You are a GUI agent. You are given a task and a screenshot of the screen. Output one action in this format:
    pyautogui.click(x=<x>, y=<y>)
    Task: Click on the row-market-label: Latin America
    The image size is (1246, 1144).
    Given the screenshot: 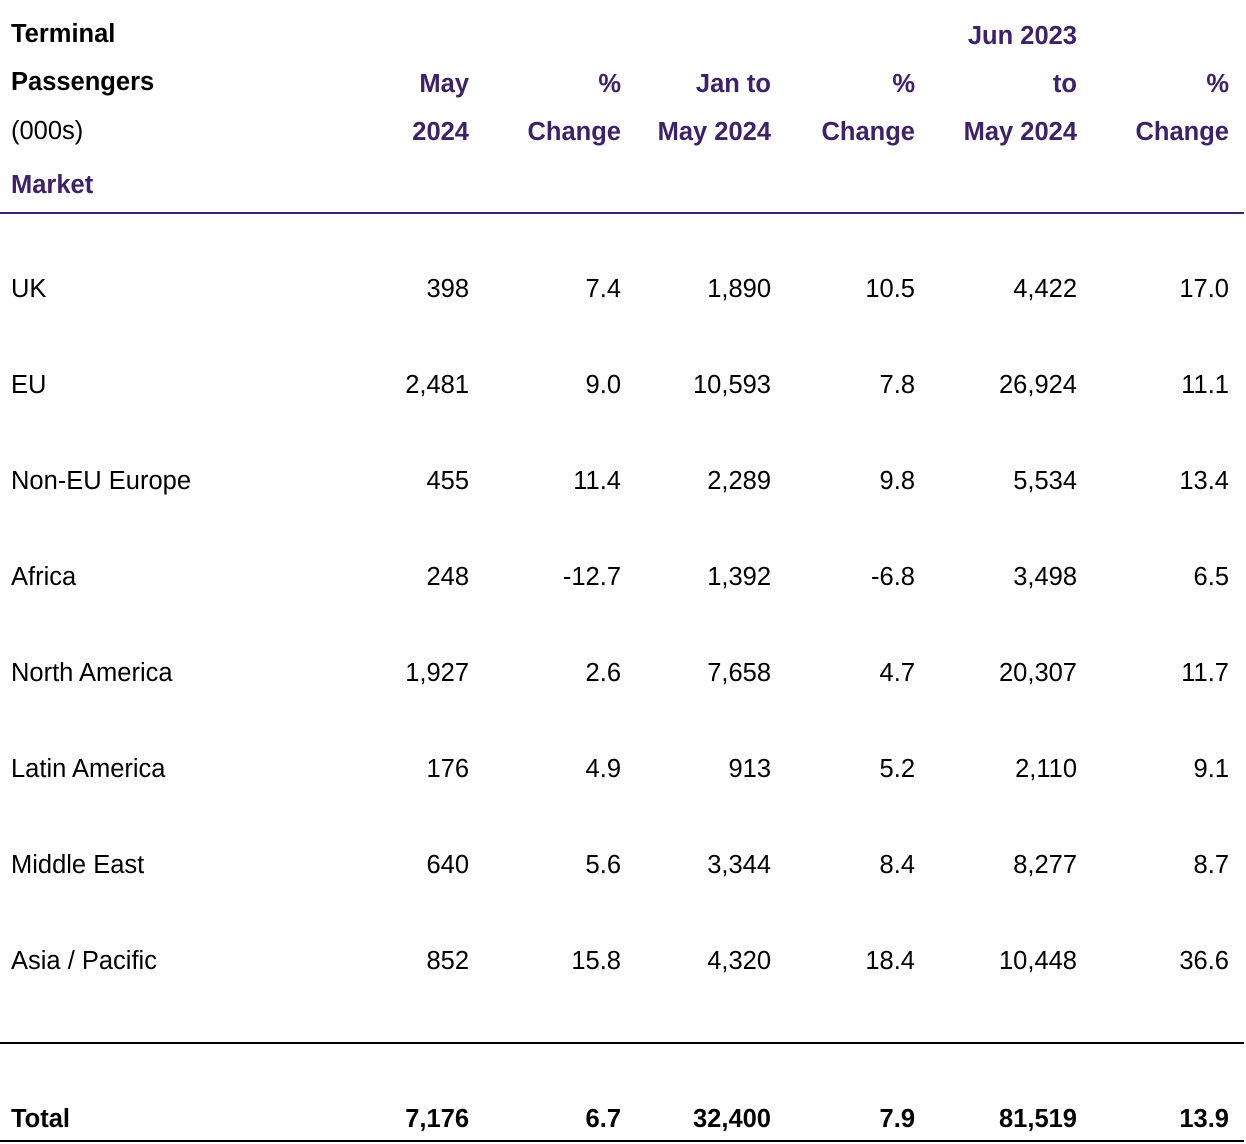 What is the action you would take?
    pyautogui.click(x=88, y=769)
    